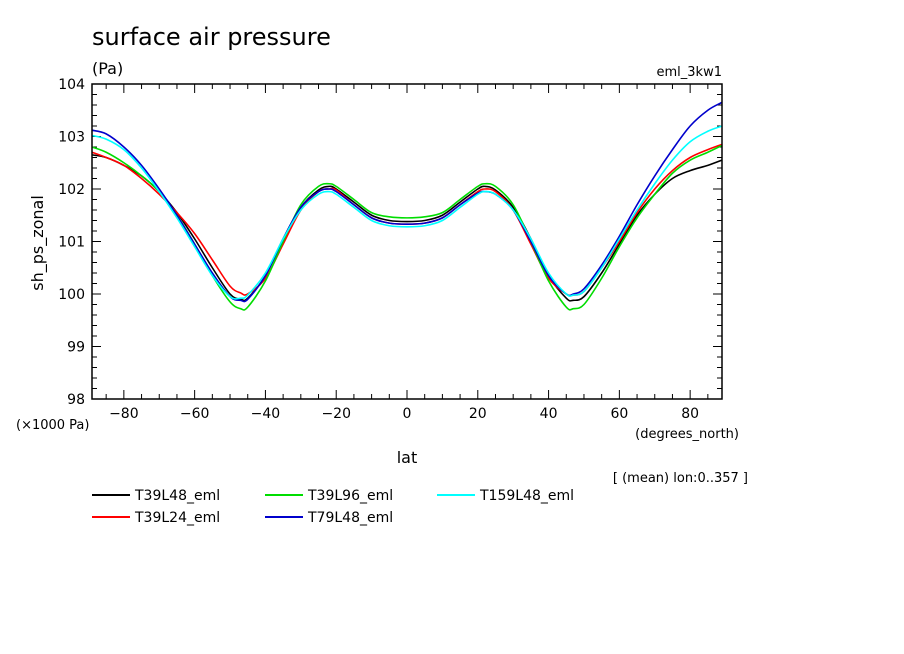 The height and width of the screenshot is (654, 904). I want to click on averaging-note: [ (mean) lon:0..357 ], so click(680, 478).